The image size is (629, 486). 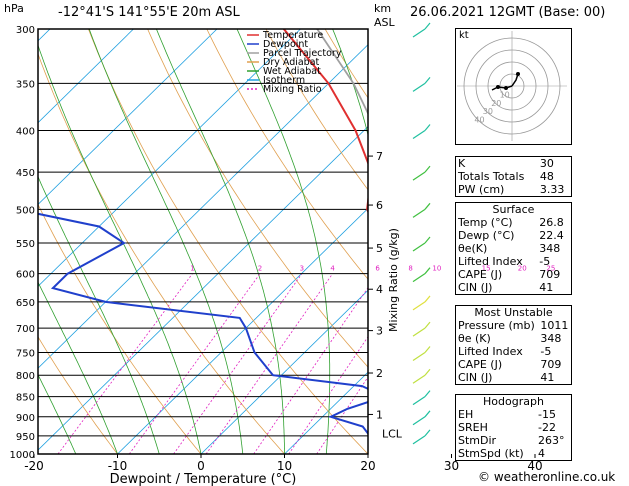 What do you see at coordinates (377, 269) in the screenshot?
I see `mixing-ratio-label: 6` at bounding box center [377, 269].